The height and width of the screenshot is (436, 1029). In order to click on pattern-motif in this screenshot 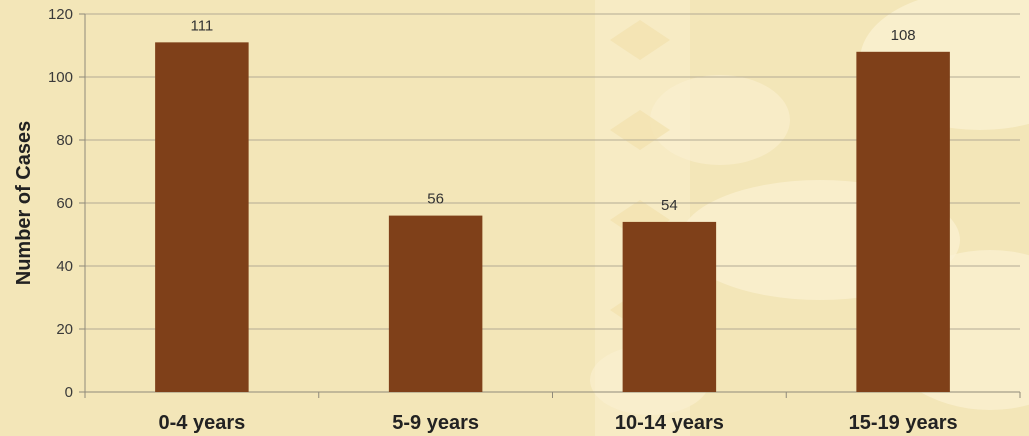, I will do `click(640, 40)`.